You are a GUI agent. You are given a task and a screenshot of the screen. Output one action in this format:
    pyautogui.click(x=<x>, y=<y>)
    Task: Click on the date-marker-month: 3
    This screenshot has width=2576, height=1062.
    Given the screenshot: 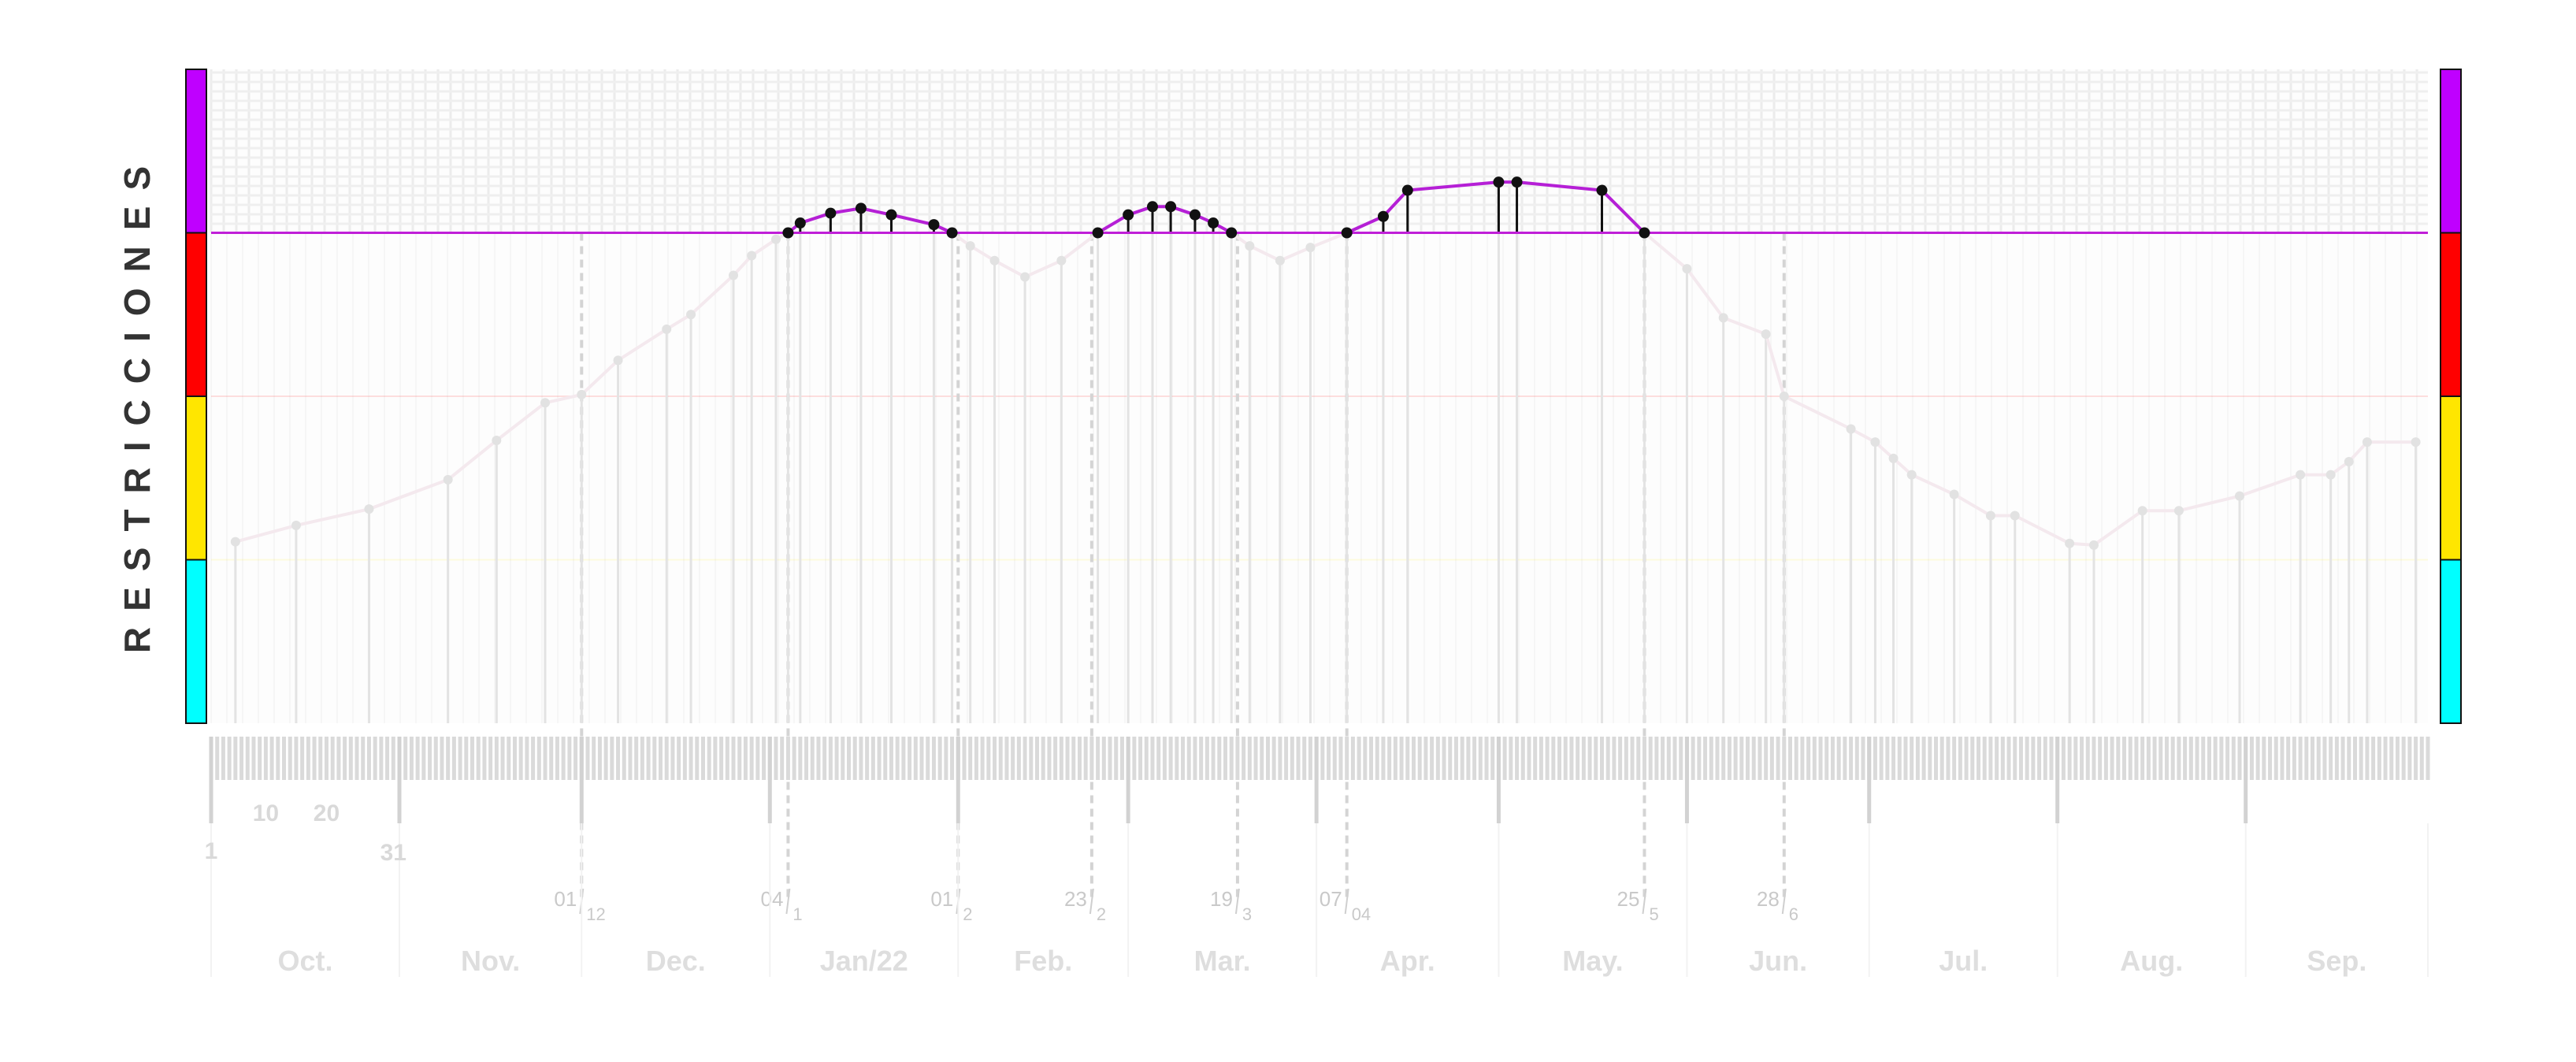 What is the action you would take?
    pyautogui.click(x=1247, y=914)
    